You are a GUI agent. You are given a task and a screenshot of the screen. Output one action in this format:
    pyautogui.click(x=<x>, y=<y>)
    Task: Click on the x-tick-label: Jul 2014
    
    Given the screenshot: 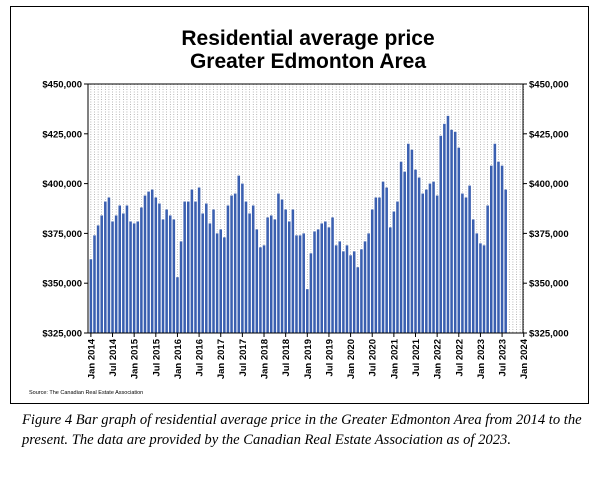 What is the action you would take?
    pyautogui.click(x=113, y=357)
    